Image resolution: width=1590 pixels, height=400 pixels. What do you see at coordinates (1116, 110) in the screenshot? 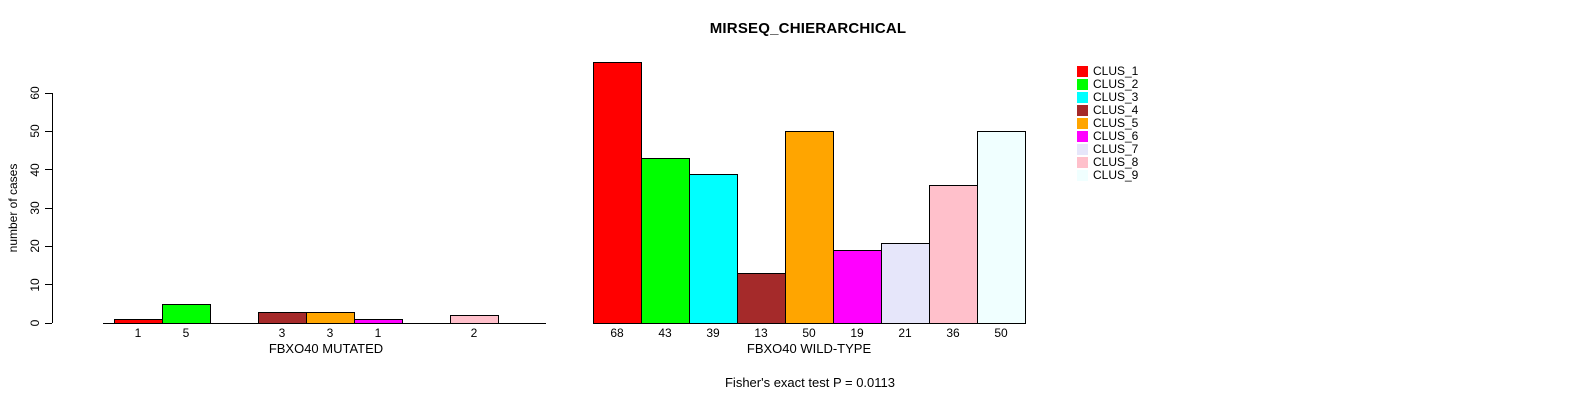
I see `legend-label: CLUS_4` at bounding box center [1116, 110].